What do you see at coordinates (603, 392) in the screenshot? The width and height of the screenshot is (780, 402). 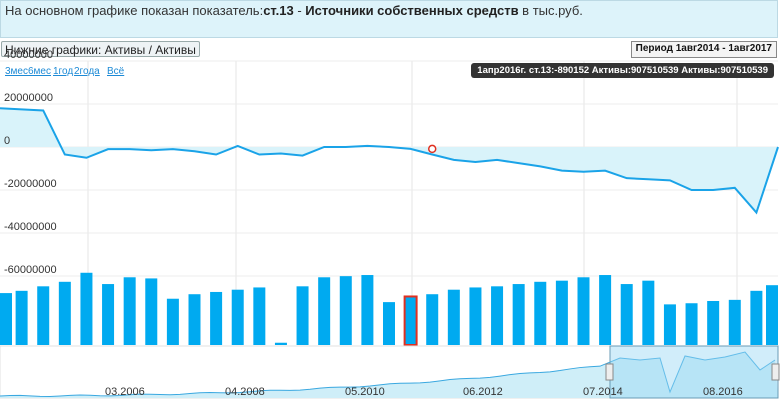 I see `navigator-x-label: 07.2014` at bounding box center [603, 392].